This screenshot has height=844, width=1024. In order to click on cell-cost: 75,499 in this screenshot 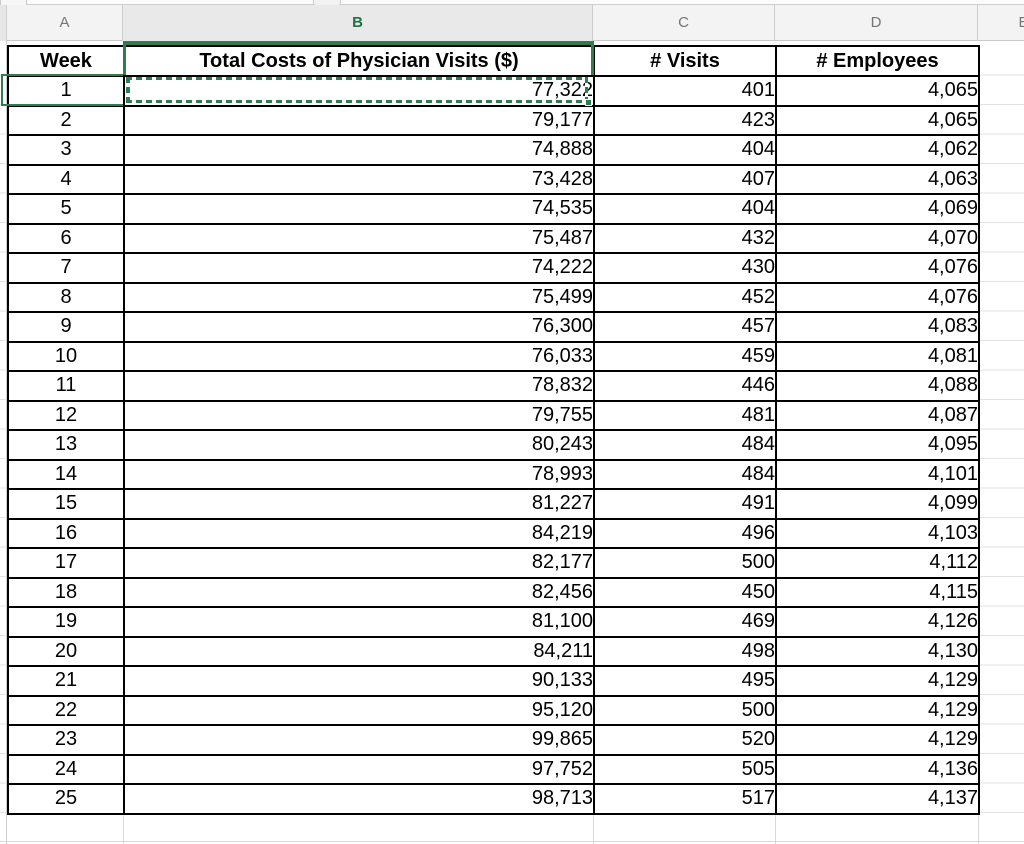, I will do `click(359, 297)`.